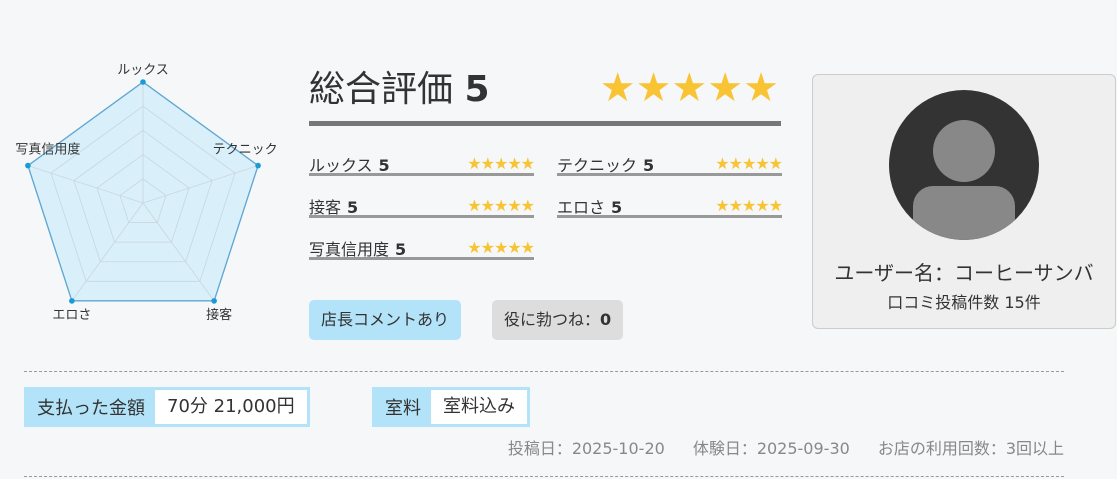  I want to click on item-label: 写真信用度, so click(349, 249).